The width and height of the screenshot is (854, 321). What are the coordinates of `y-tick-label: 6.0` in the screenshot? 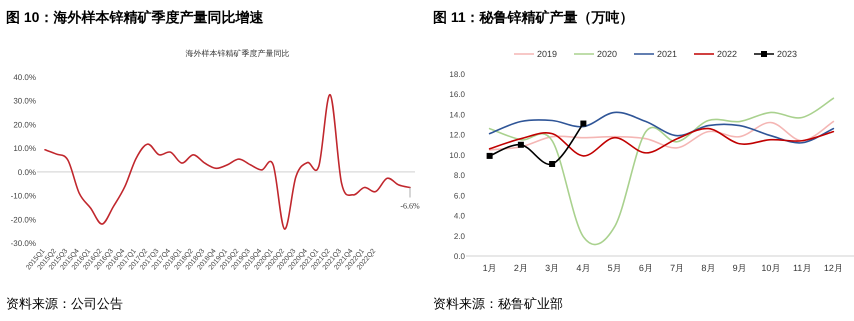 It's located at (460, 195).